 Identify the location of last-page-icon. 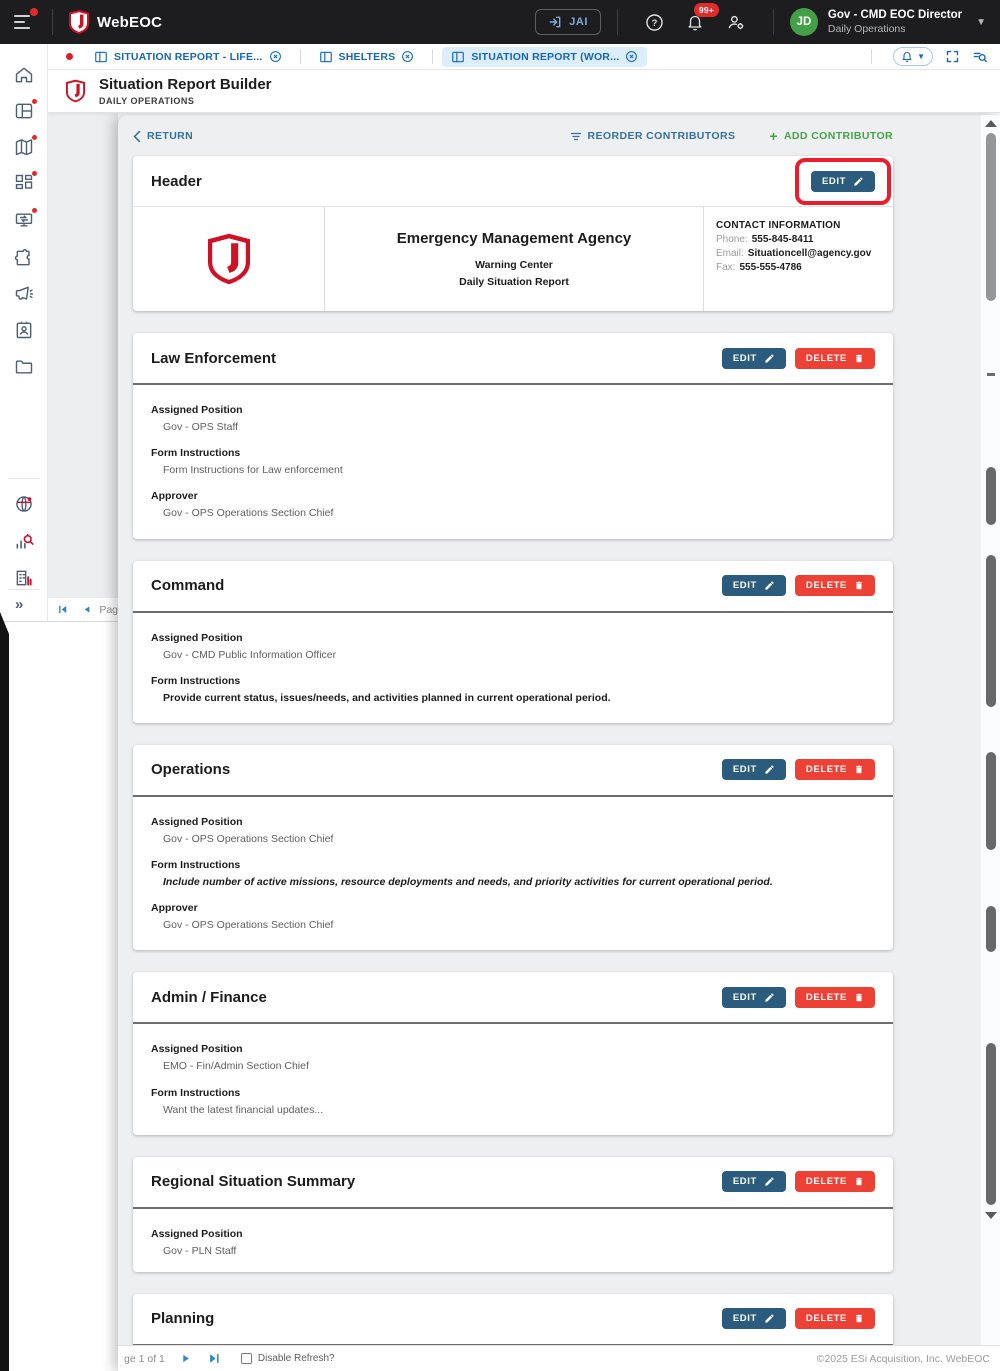
(214, 1358).